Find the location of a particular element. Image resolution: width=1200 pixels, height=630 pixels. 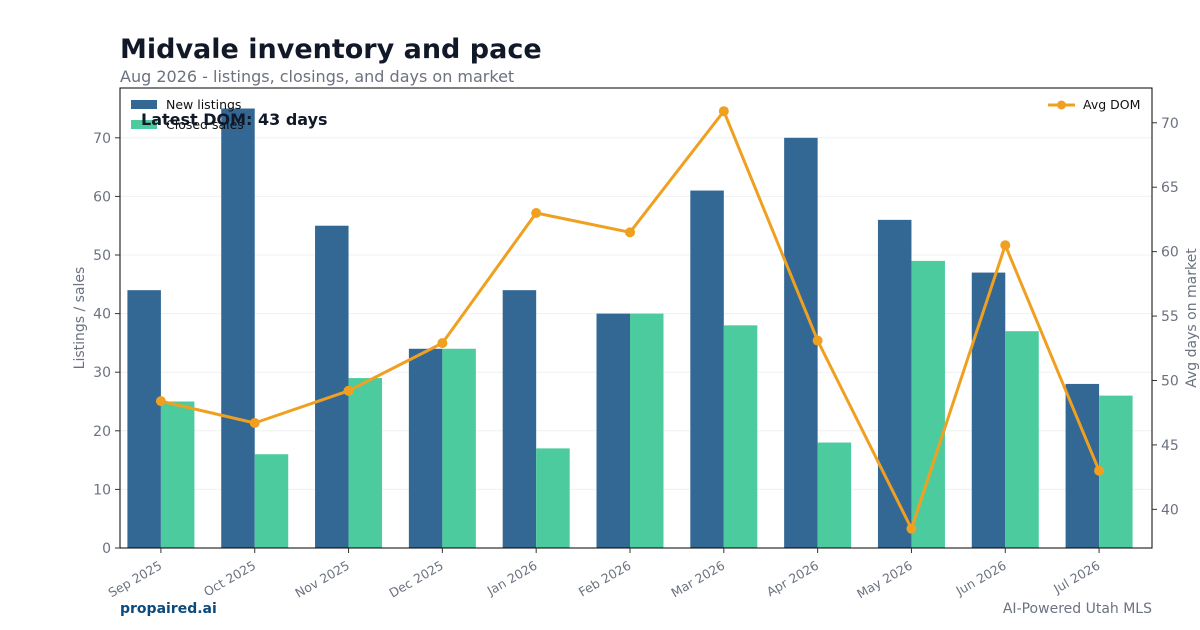

x-tick-label: Jul 2026 is located at coordinates (1076, 577).